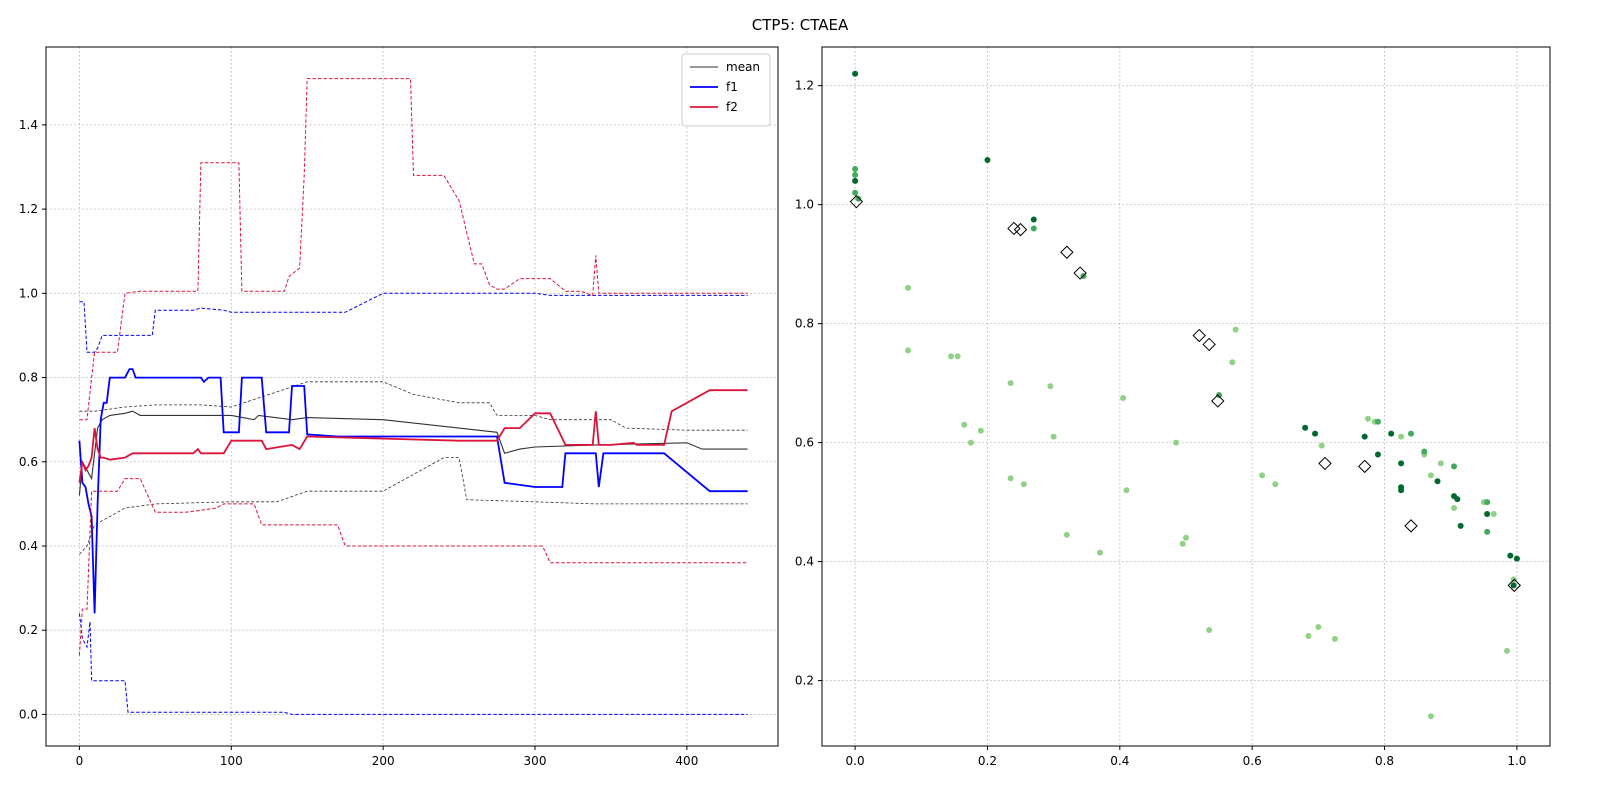  I want to click on left-x-tick-label: 0, so click(80, 761).